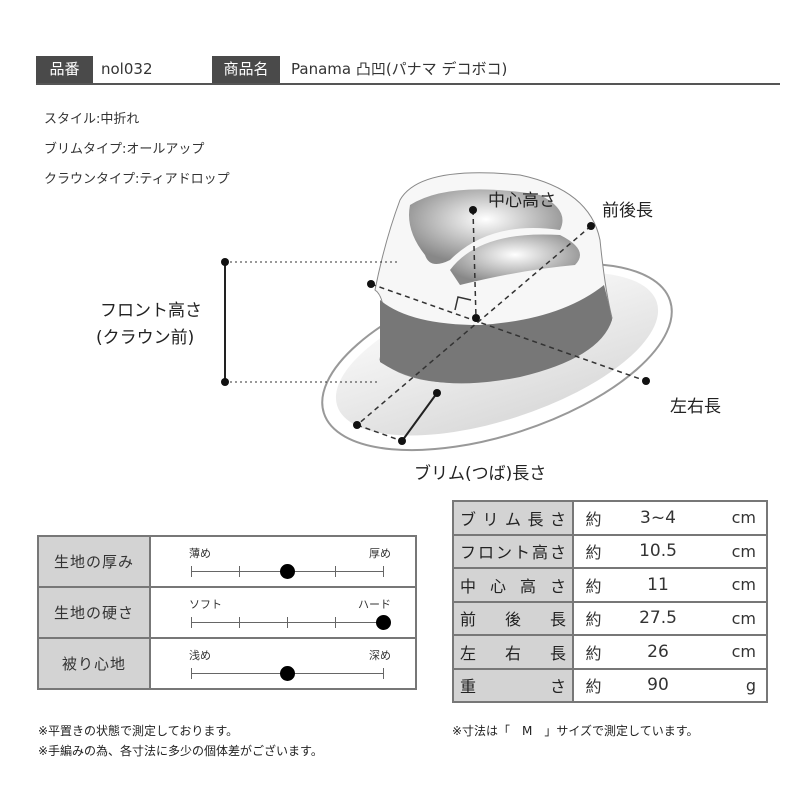 The image size is (800, 800). Describe the element at coordinates (127, 69) in the screenshot. I see `product-code: nol032` at that location.